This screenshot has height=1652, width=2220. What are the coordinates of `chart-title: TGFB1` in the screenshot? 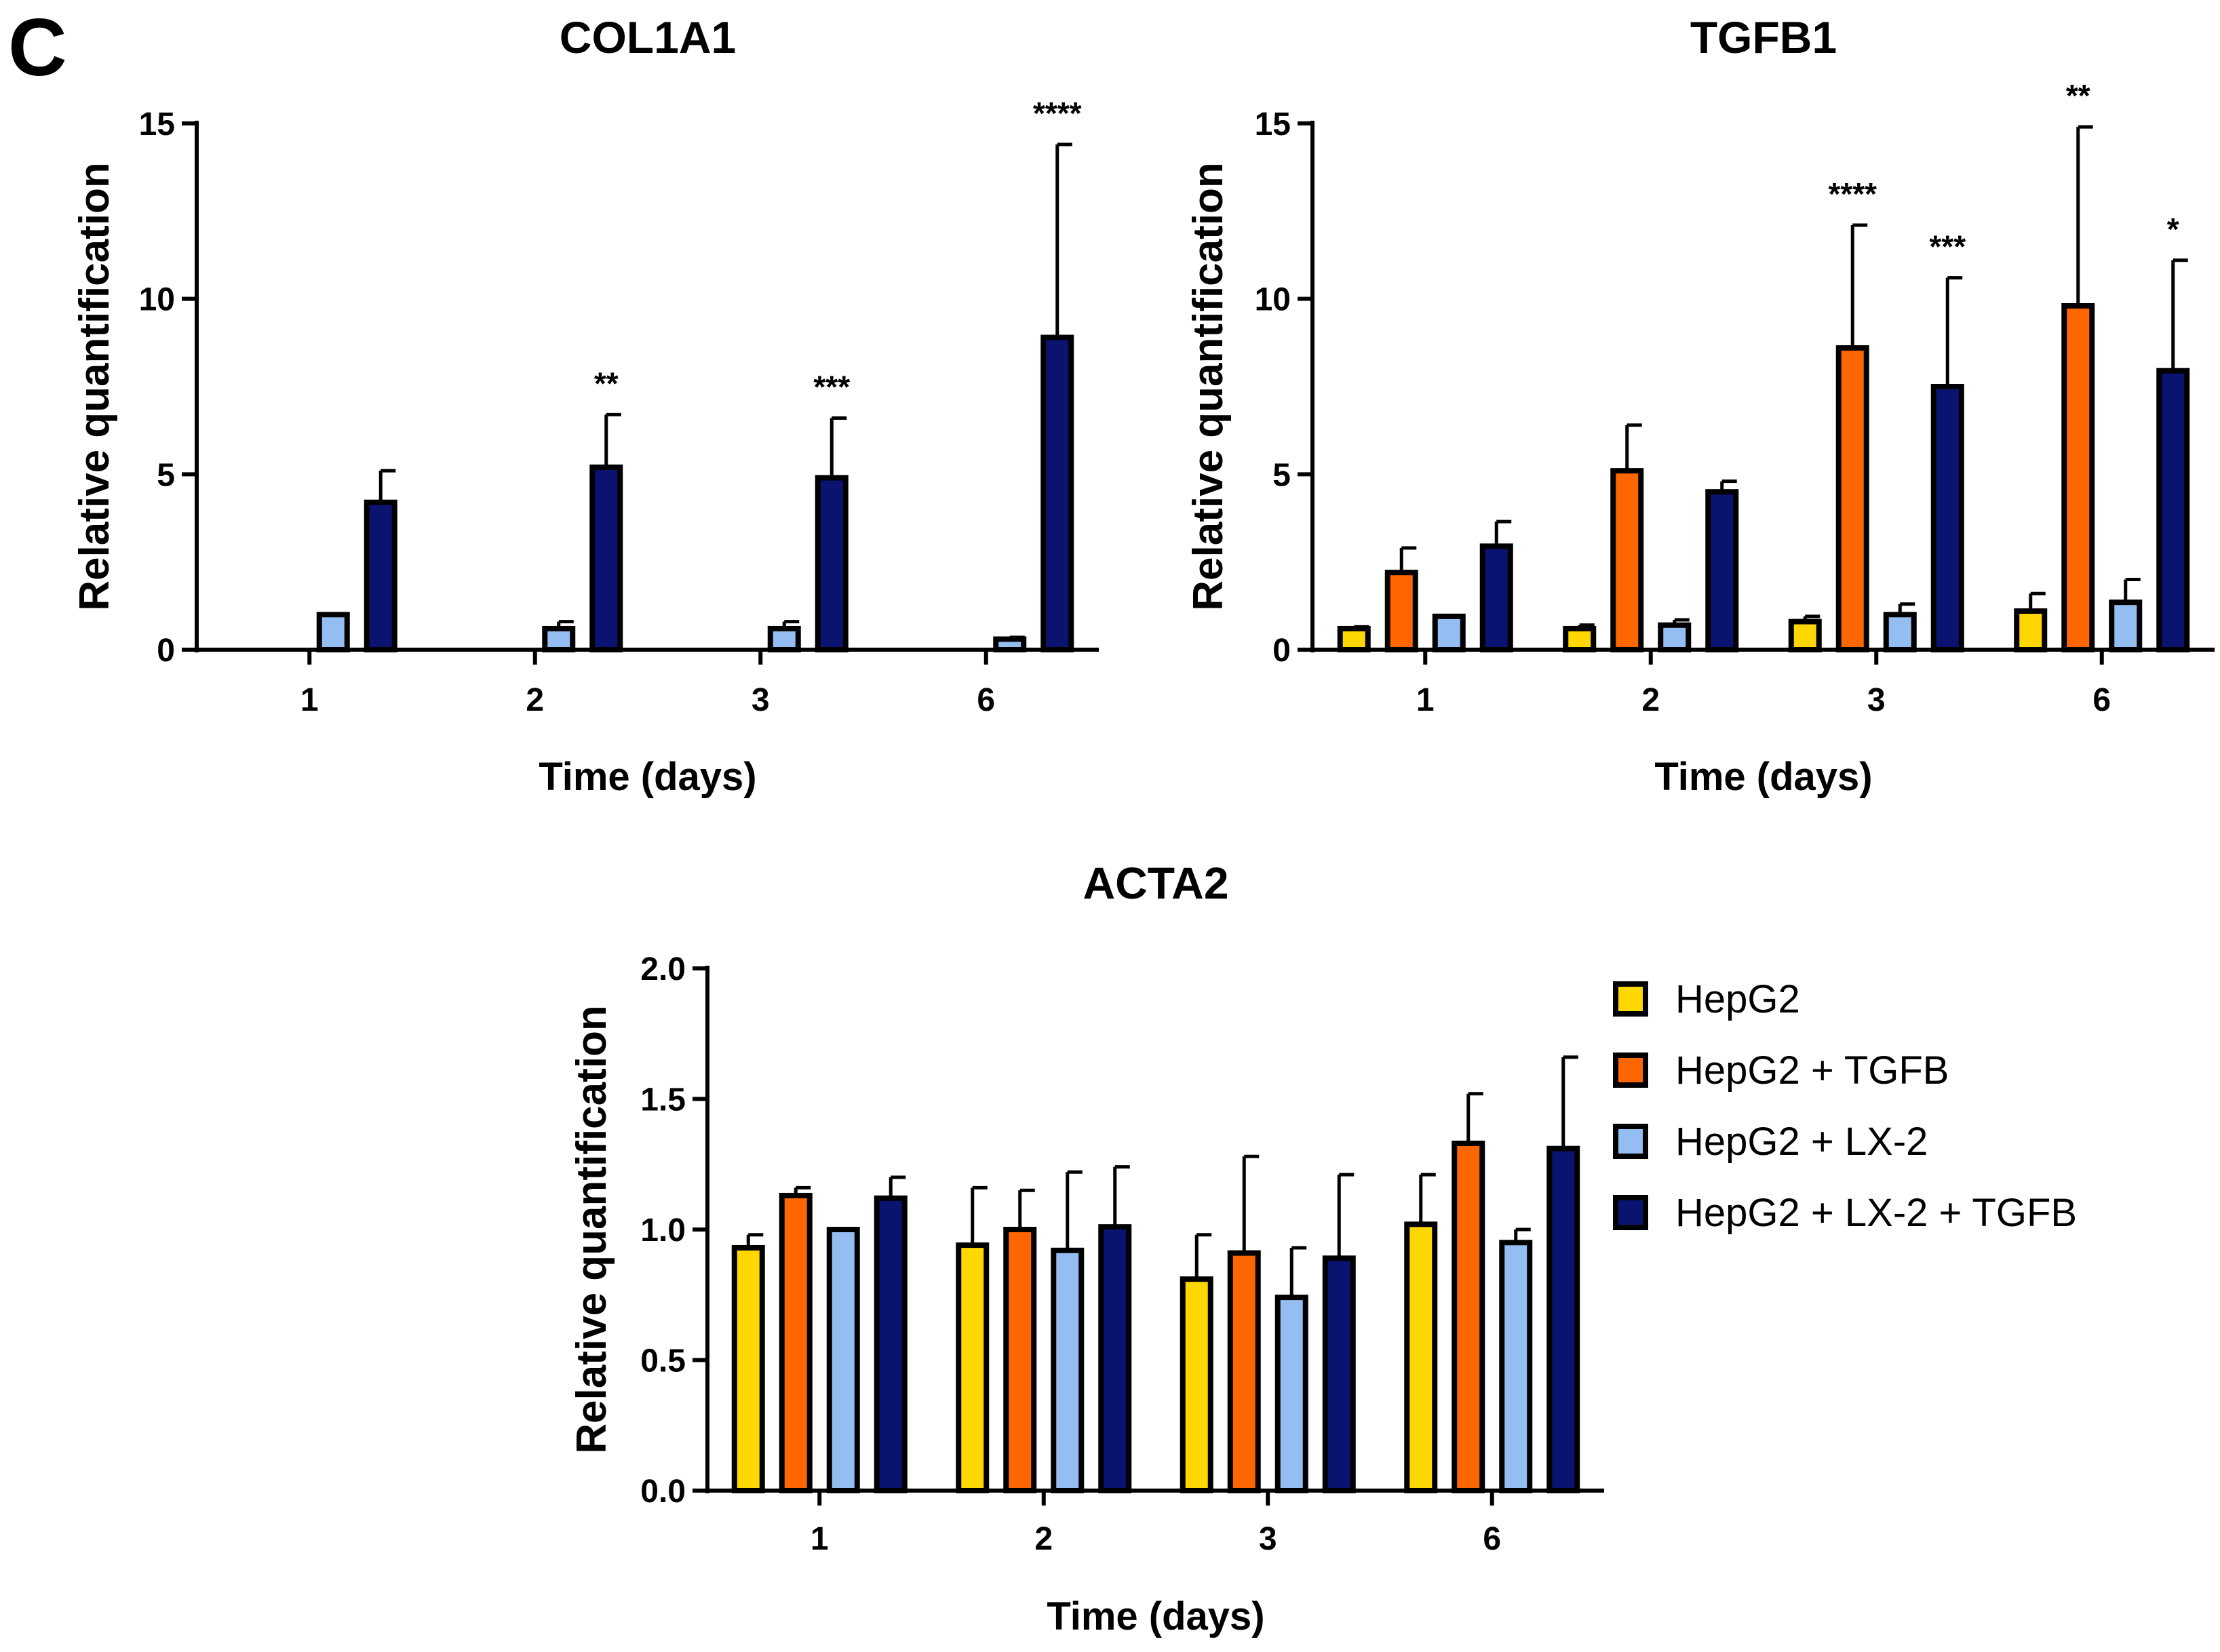 It's located at (1763, 37).